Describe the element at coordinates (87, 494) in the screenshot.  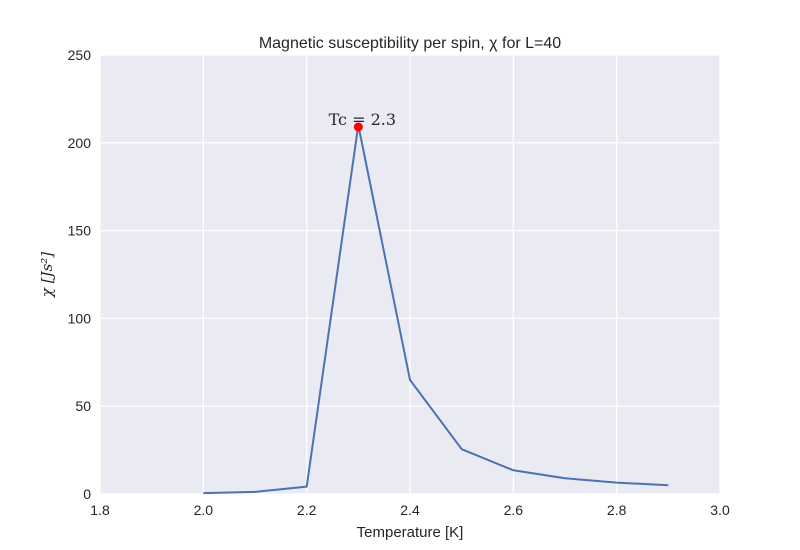
I see `y-tick-label: 0` at that location.